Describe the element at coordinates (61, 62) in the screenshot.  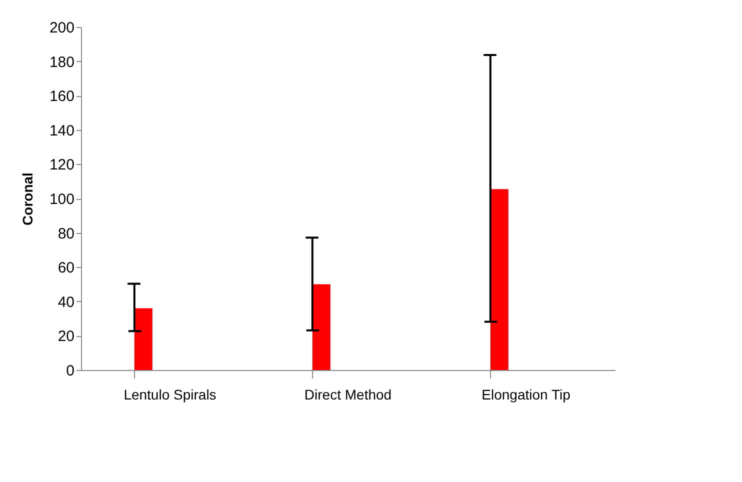
I see `y-tick-label: 180` at that location.